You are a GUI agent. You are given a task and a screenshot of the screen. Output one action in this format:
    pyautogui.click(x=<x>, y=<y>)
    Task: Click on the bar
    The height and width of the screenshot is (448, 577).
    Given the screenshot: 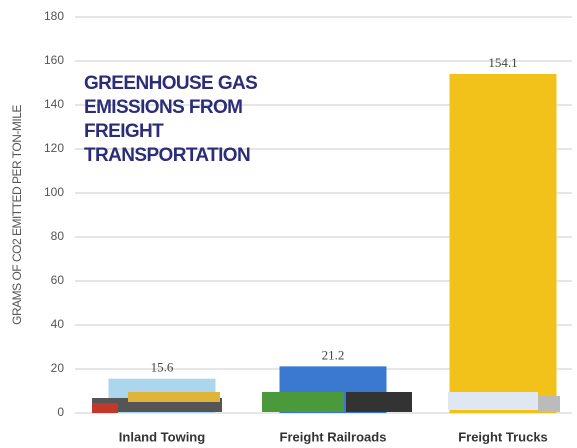 What is the action you would take?
    pyautogui.click(x=503, y=243)
    